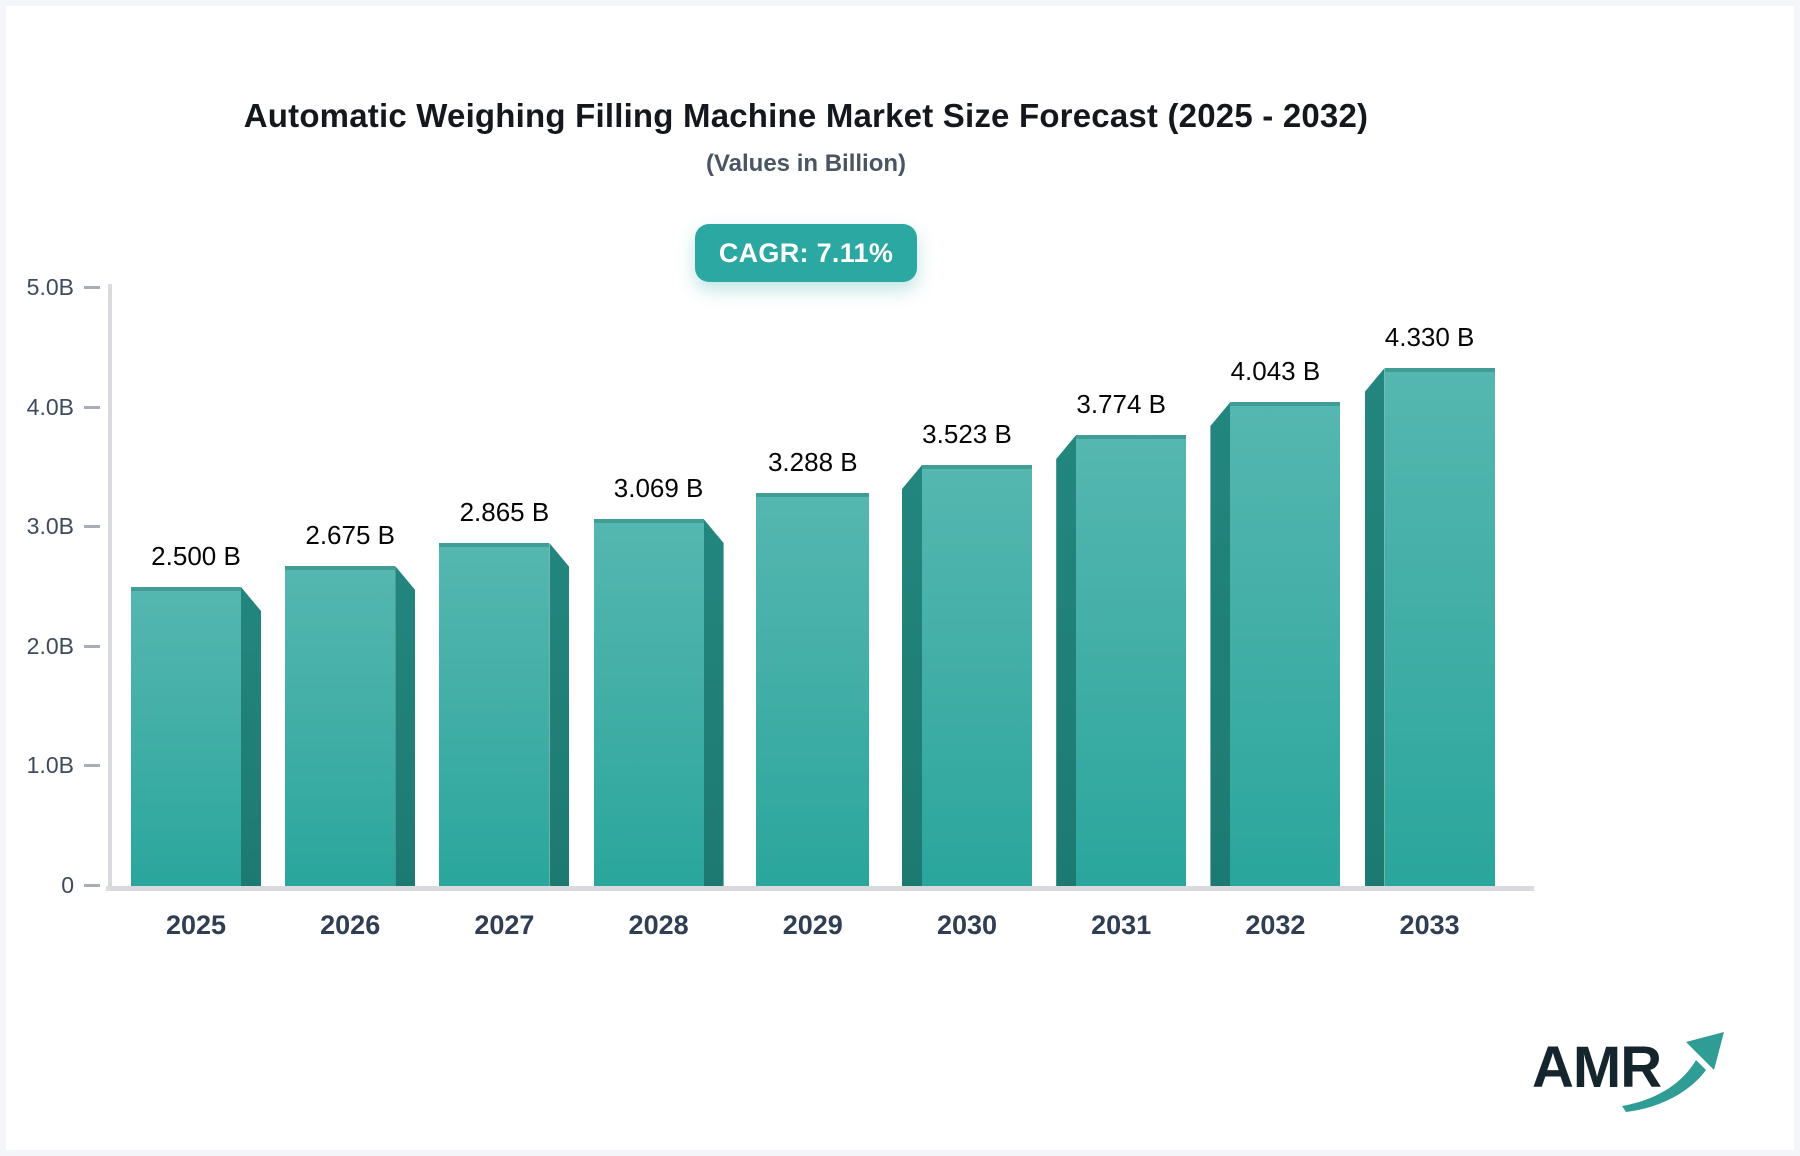 This screenshot has width=1800, height=1156. What do you see at coordinates (806, 163) in the screenshot?
I see `chart-subtitle: (Values in Billion)` at bounding box center [806, 163].